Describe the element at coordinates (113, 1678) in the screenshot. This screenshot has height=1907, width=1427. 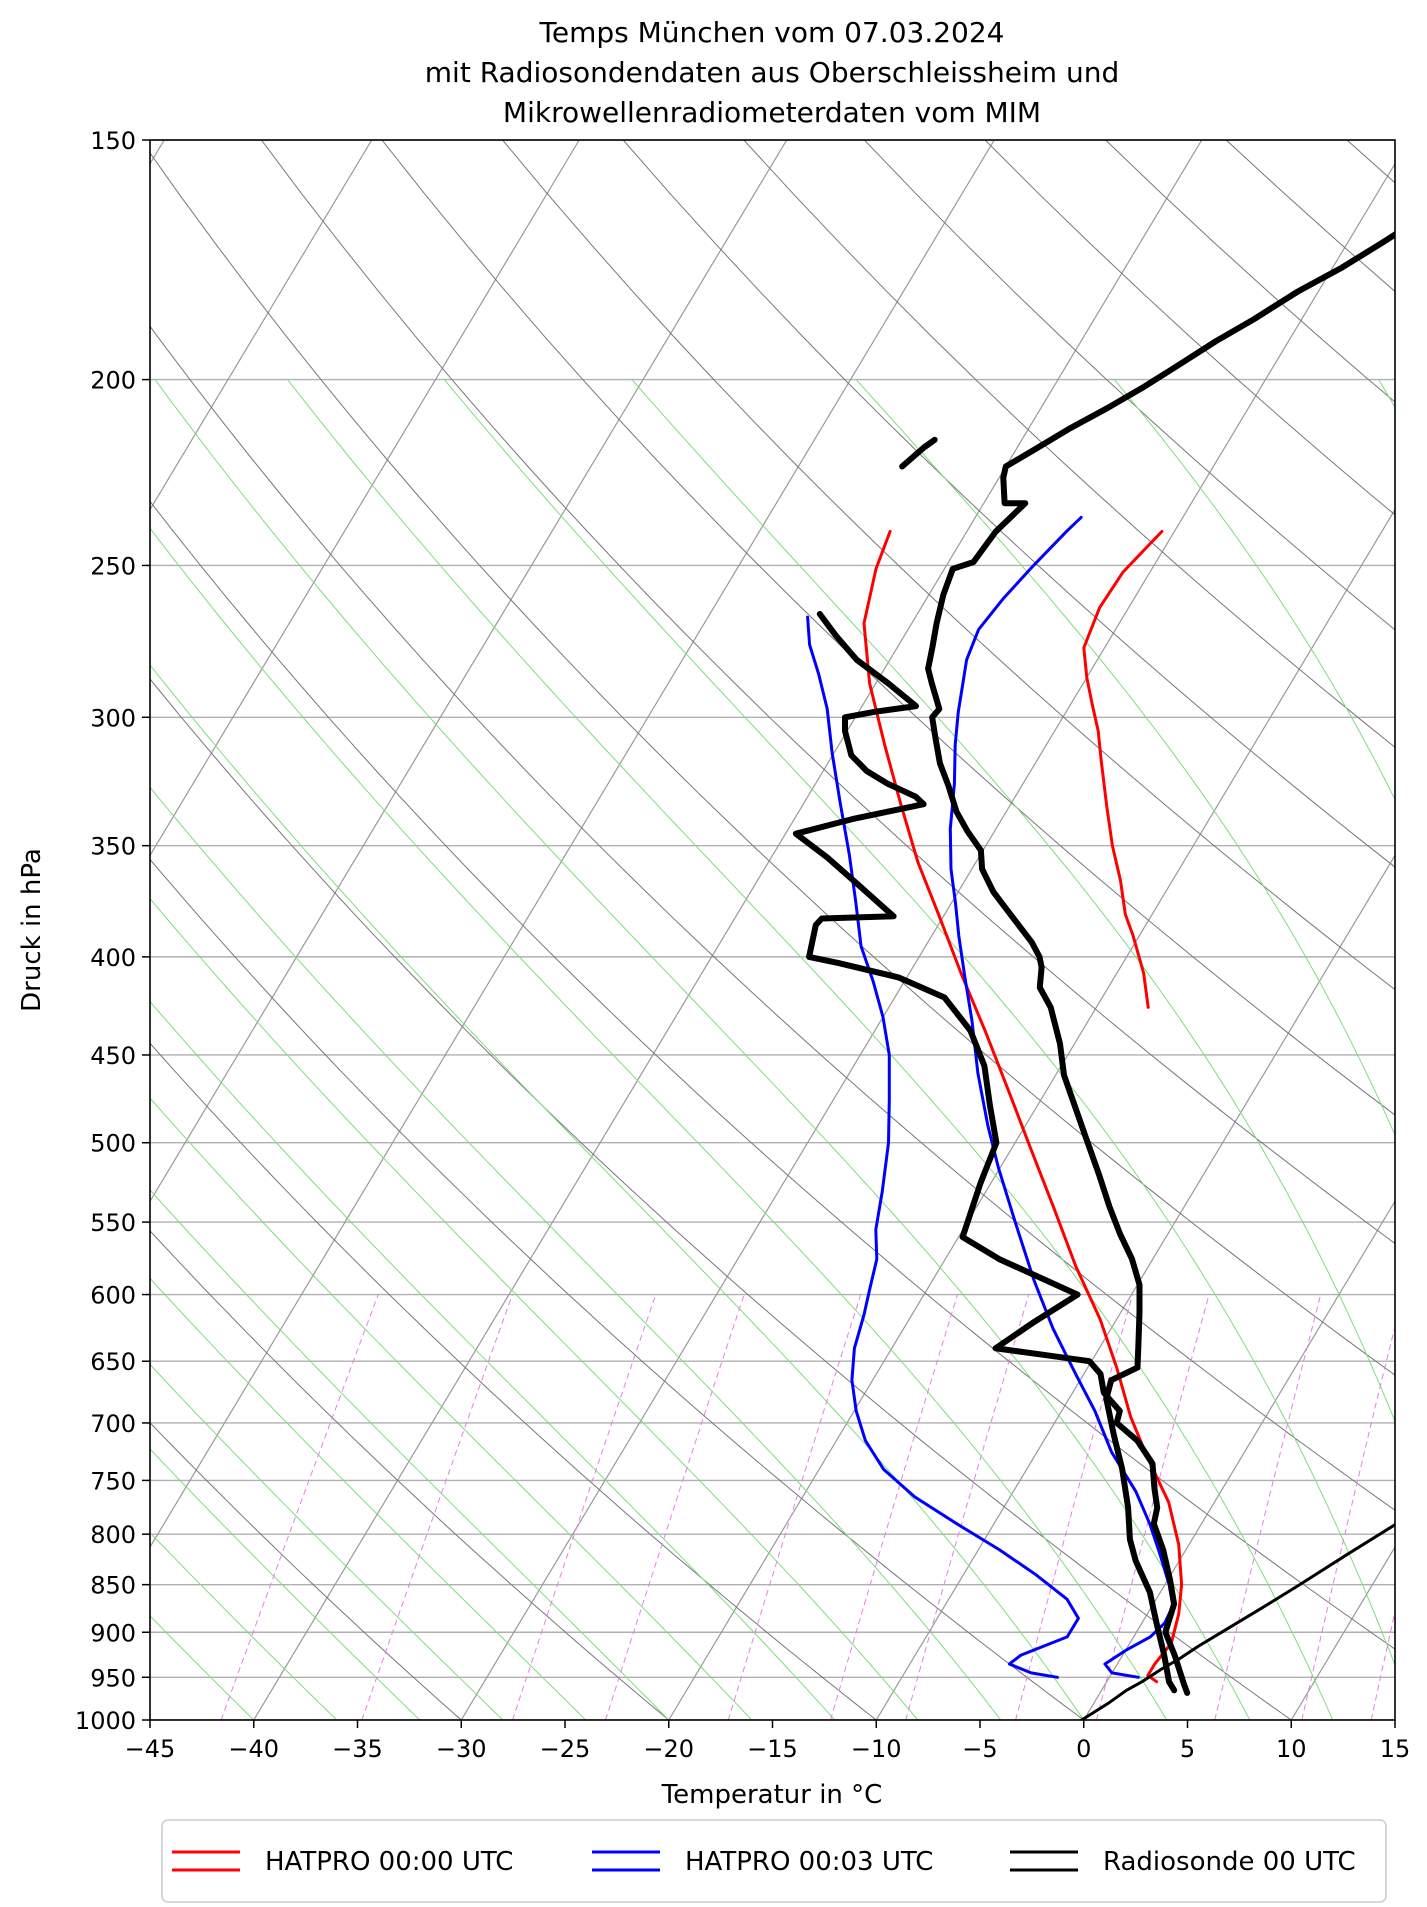
I see `y-tick-label: 950` at that location.